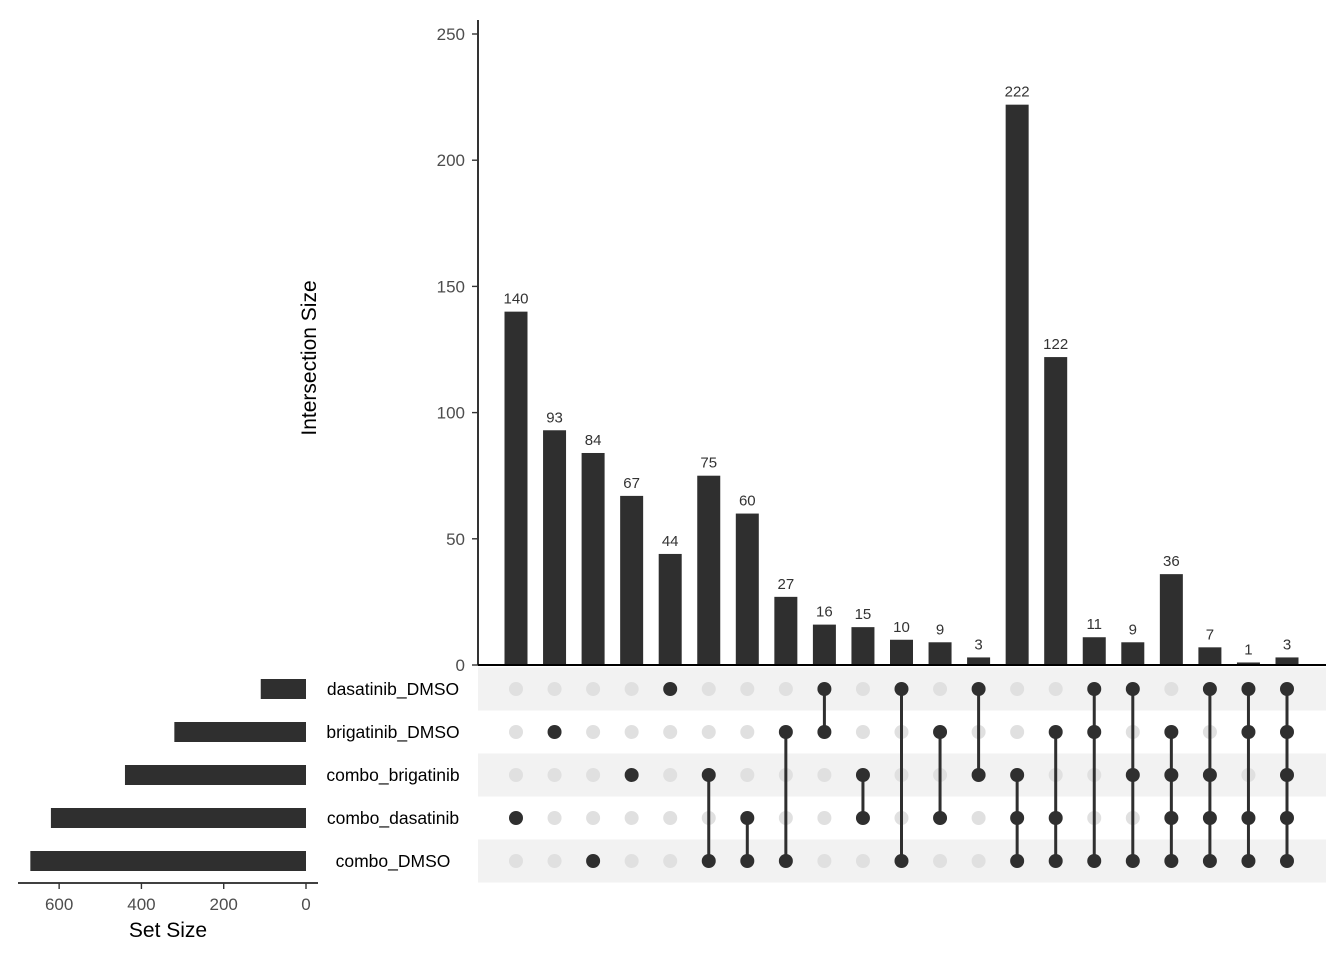 This screenshot has height=960, width=1344. Describe the element at coordinates (1055, 344) in the screenshot. I see `intersection-bar-label: 122` at that location.